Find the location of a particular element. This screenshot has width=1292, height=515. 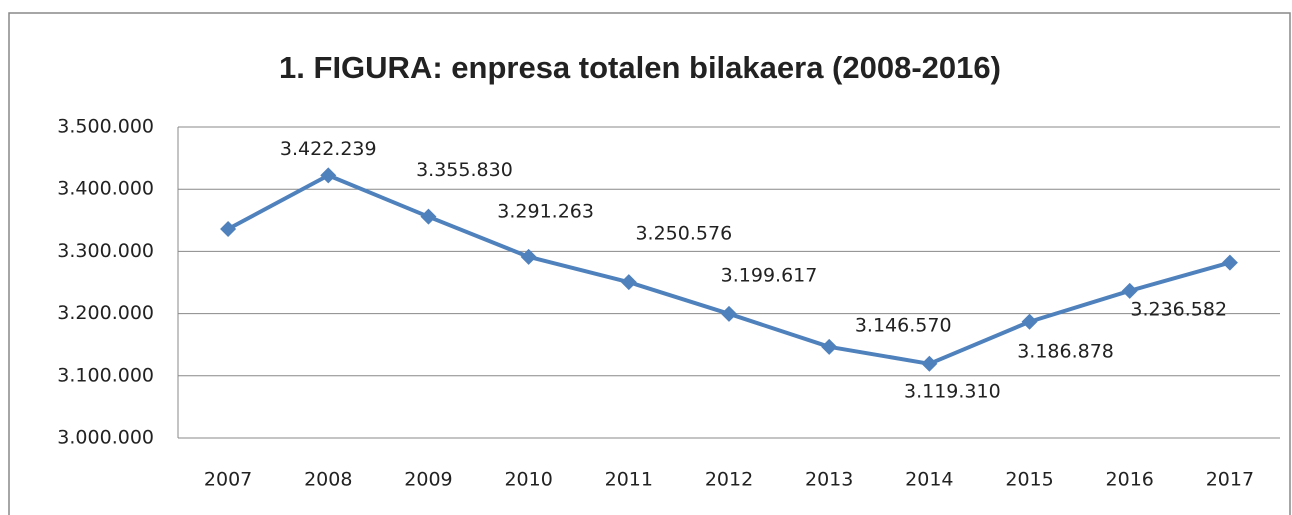

y-tick-label: 3.100.000 is located at coordinates (105, 375).